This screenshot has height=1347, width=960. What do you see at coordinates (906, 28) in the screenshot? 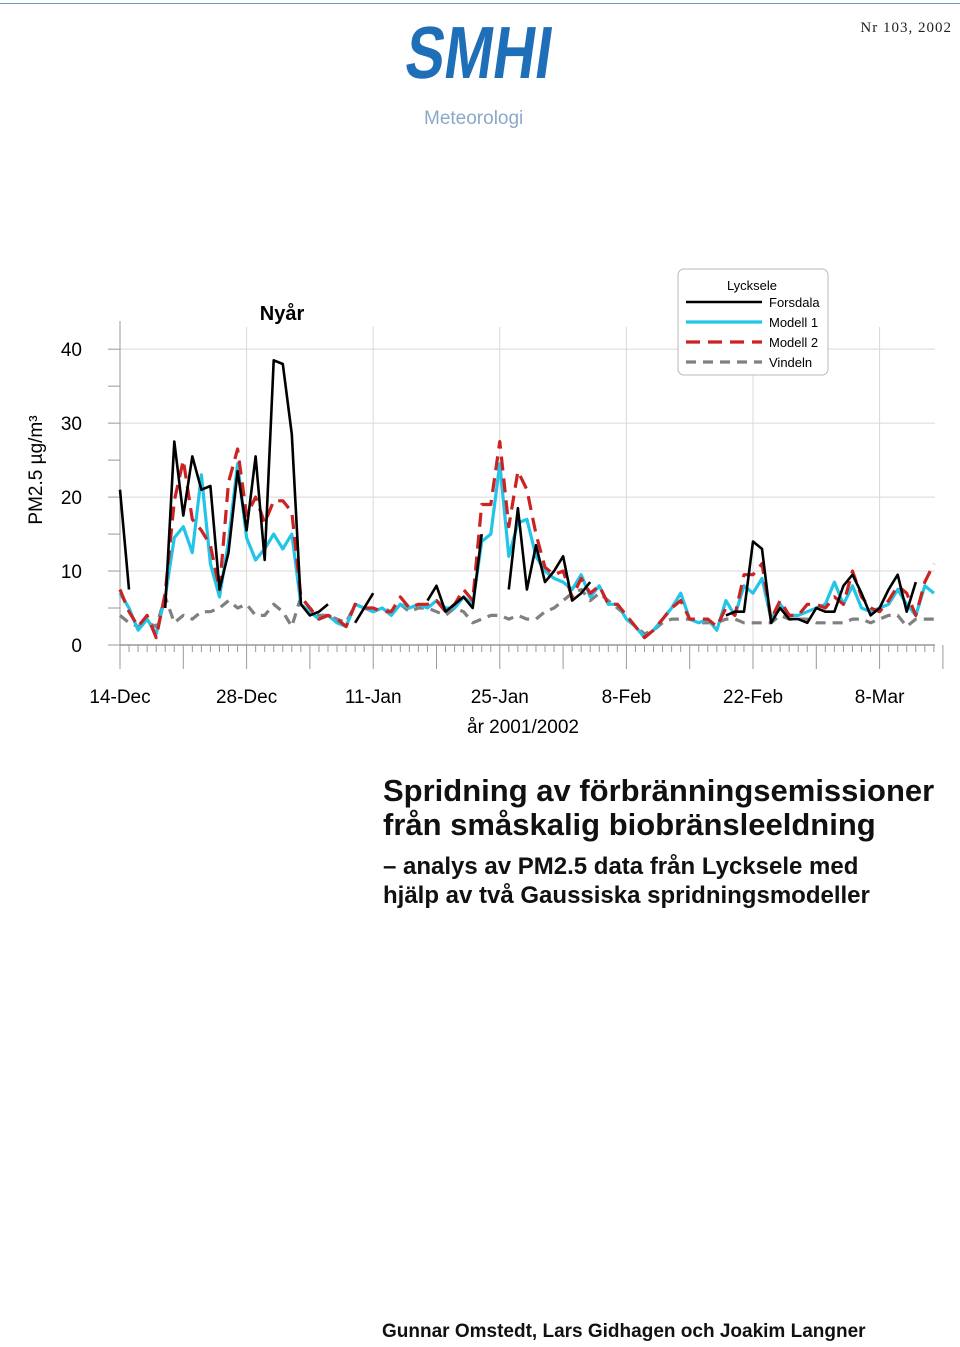
I see `report-number: Nr 103, 2002` at bounding box center [906, 28].